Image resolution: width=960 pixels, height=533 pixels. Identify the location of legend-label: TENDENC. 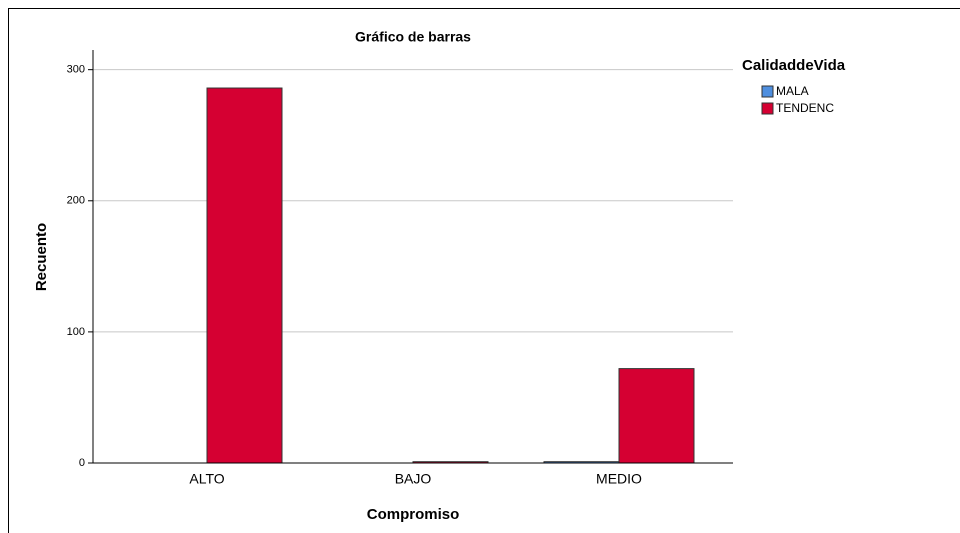
(805, 108).